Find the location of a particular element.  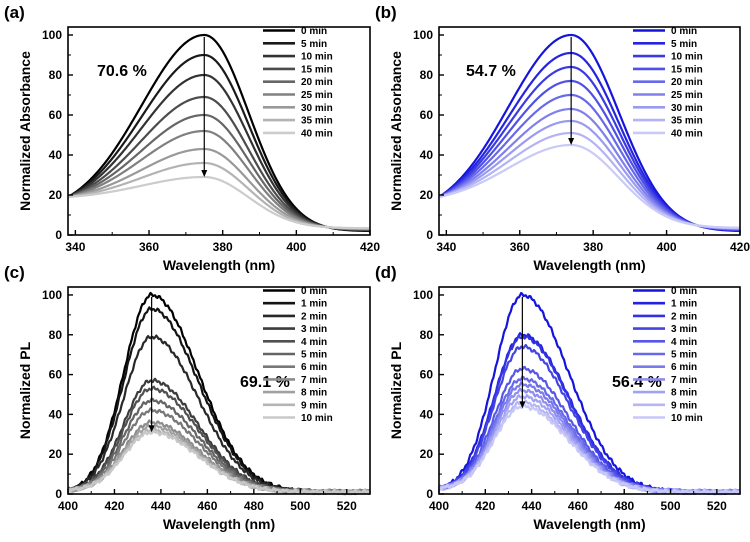

percent-annotation: 54.7 % is located at coordinates (491, 71).